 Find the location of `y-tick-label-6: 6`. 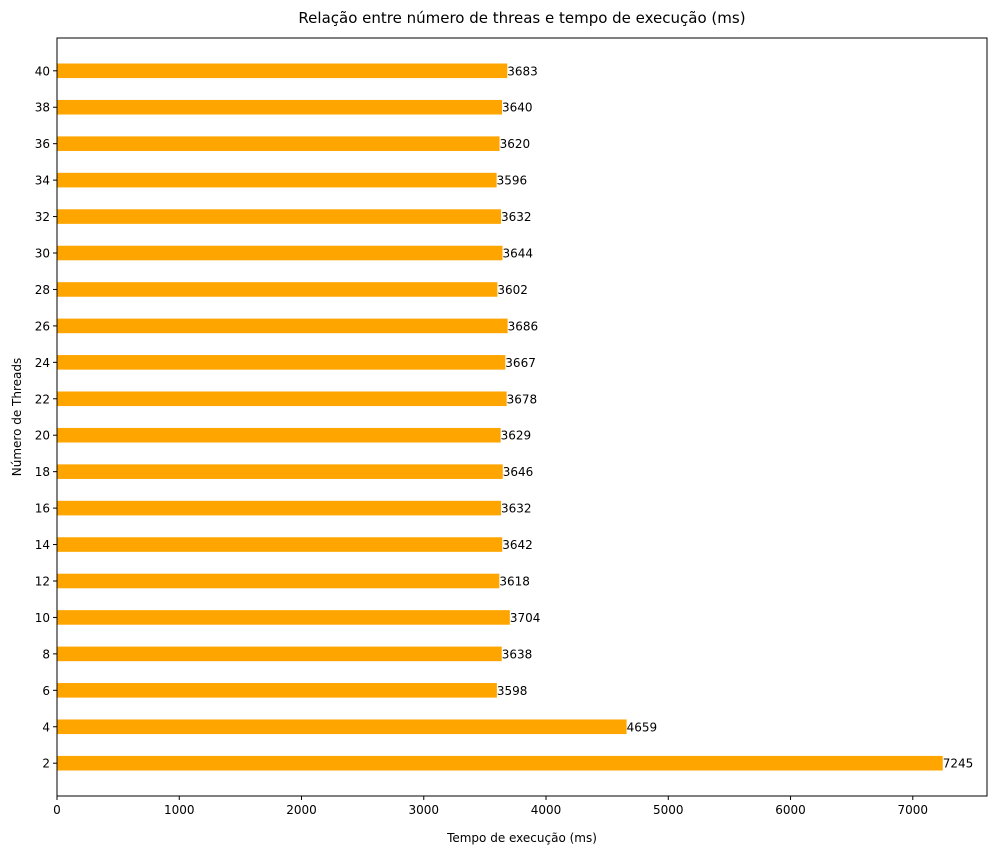

y-tick-label-6: 6 is located at coordinates (46, 691).